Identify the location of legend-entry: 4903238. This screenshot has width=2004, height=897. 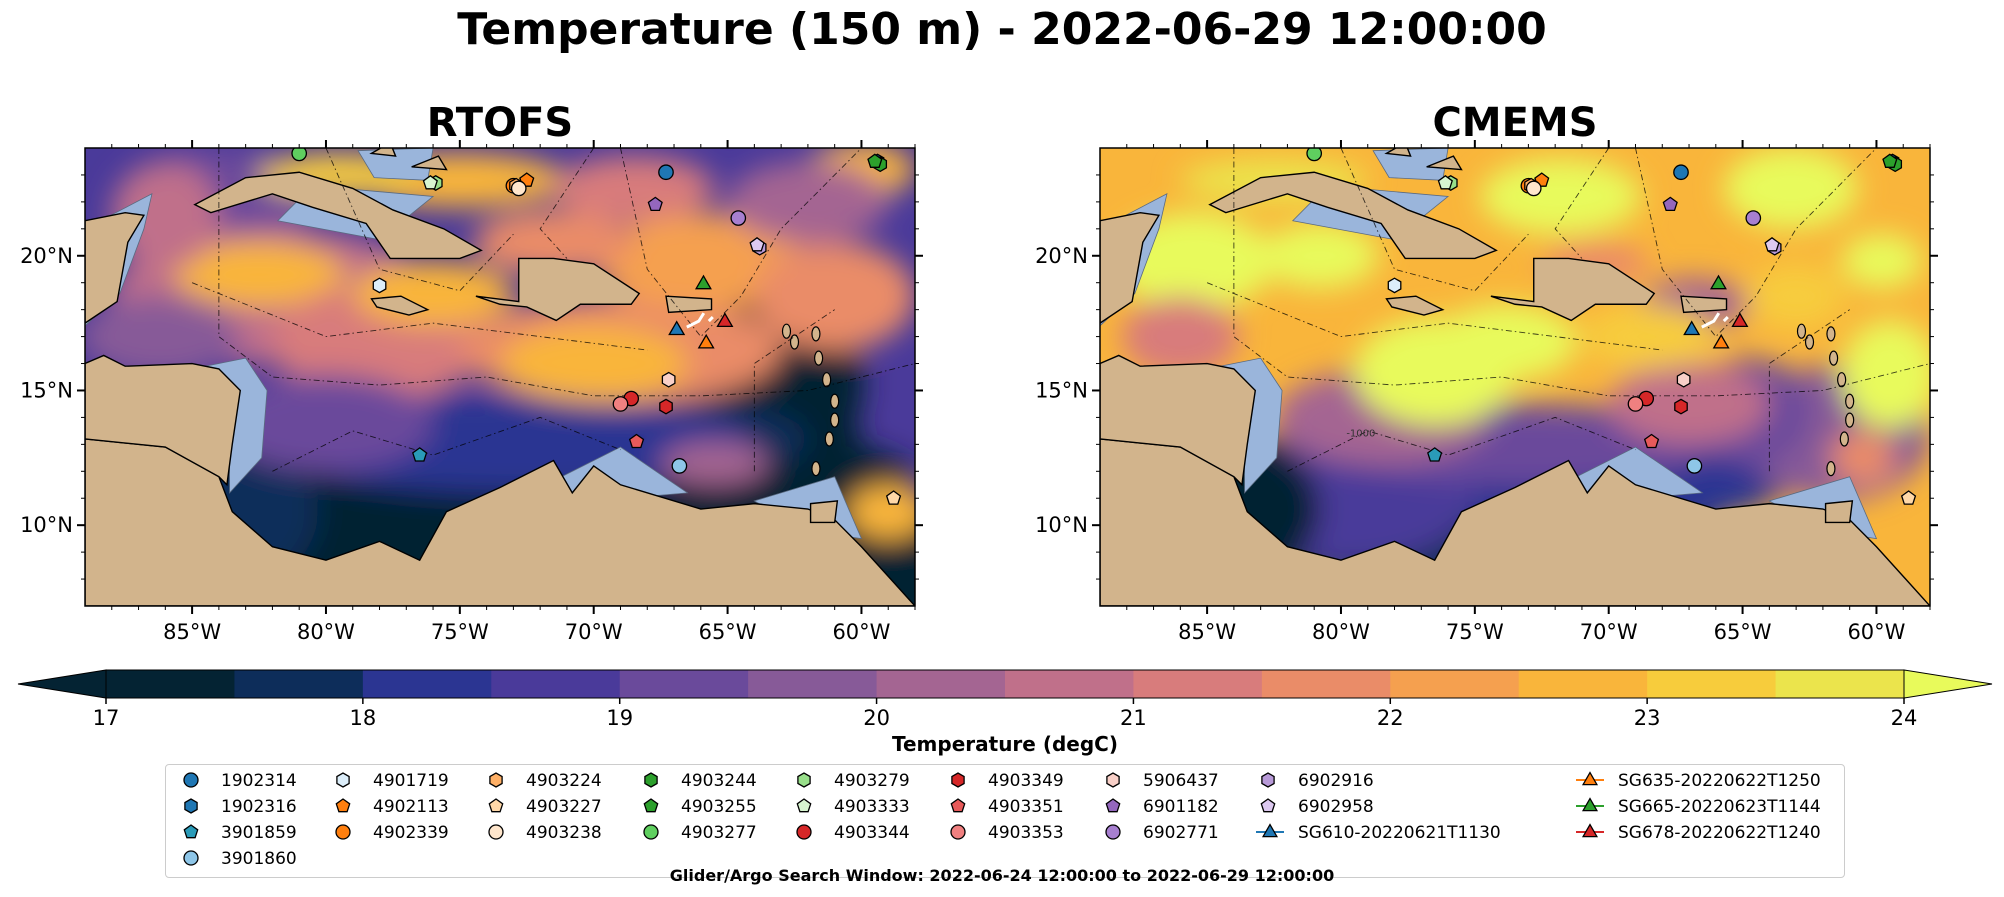
(545, 833).